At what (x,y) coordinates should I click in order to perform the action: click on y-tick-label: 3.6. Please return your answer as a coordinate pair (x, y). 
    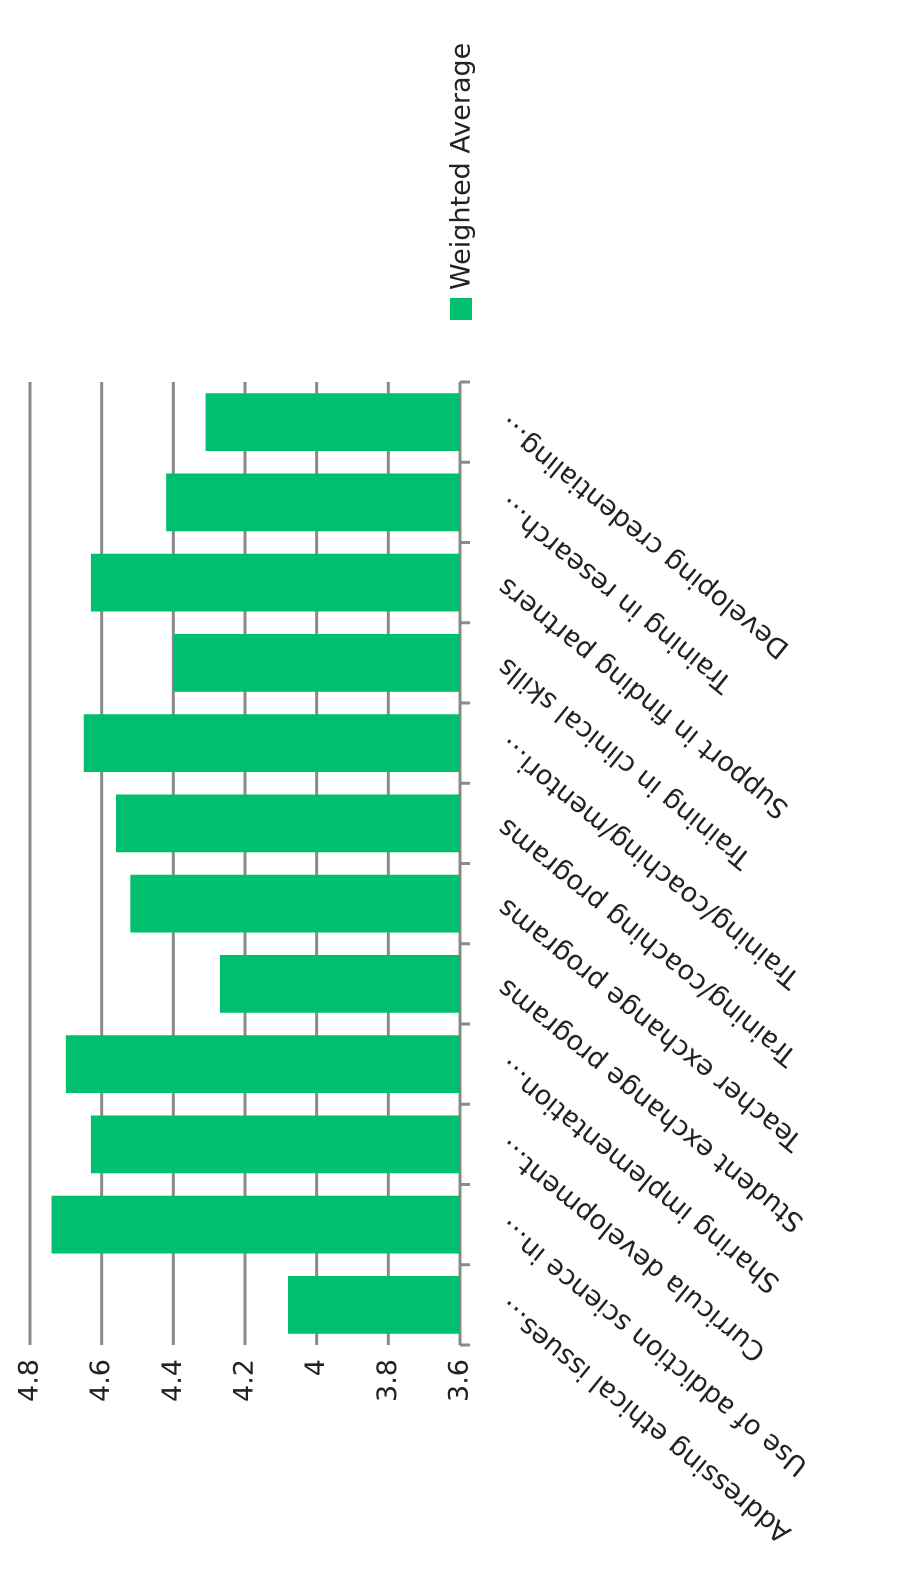
    Looking at the image, I should click on (459, 1380).